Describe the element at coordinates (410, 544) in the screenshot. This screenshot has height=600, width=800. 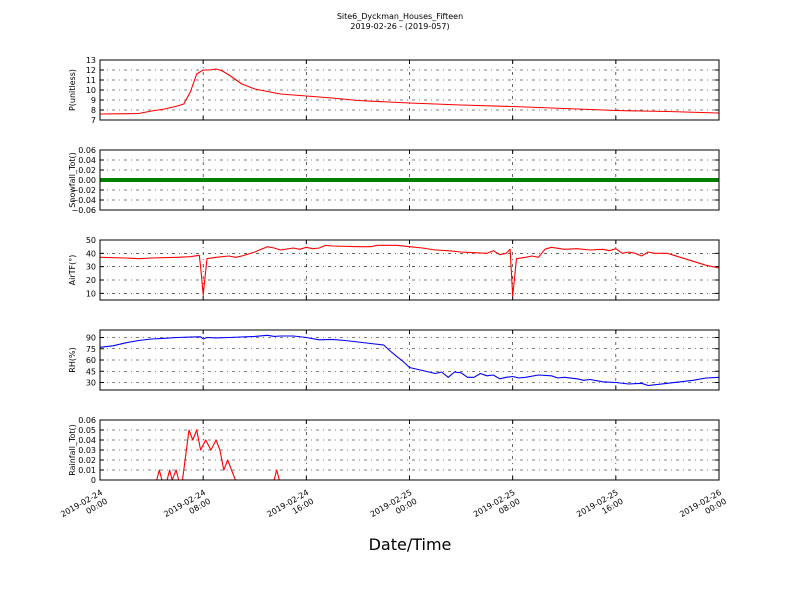
I see `x-axis-label: Date/Time` at that location.